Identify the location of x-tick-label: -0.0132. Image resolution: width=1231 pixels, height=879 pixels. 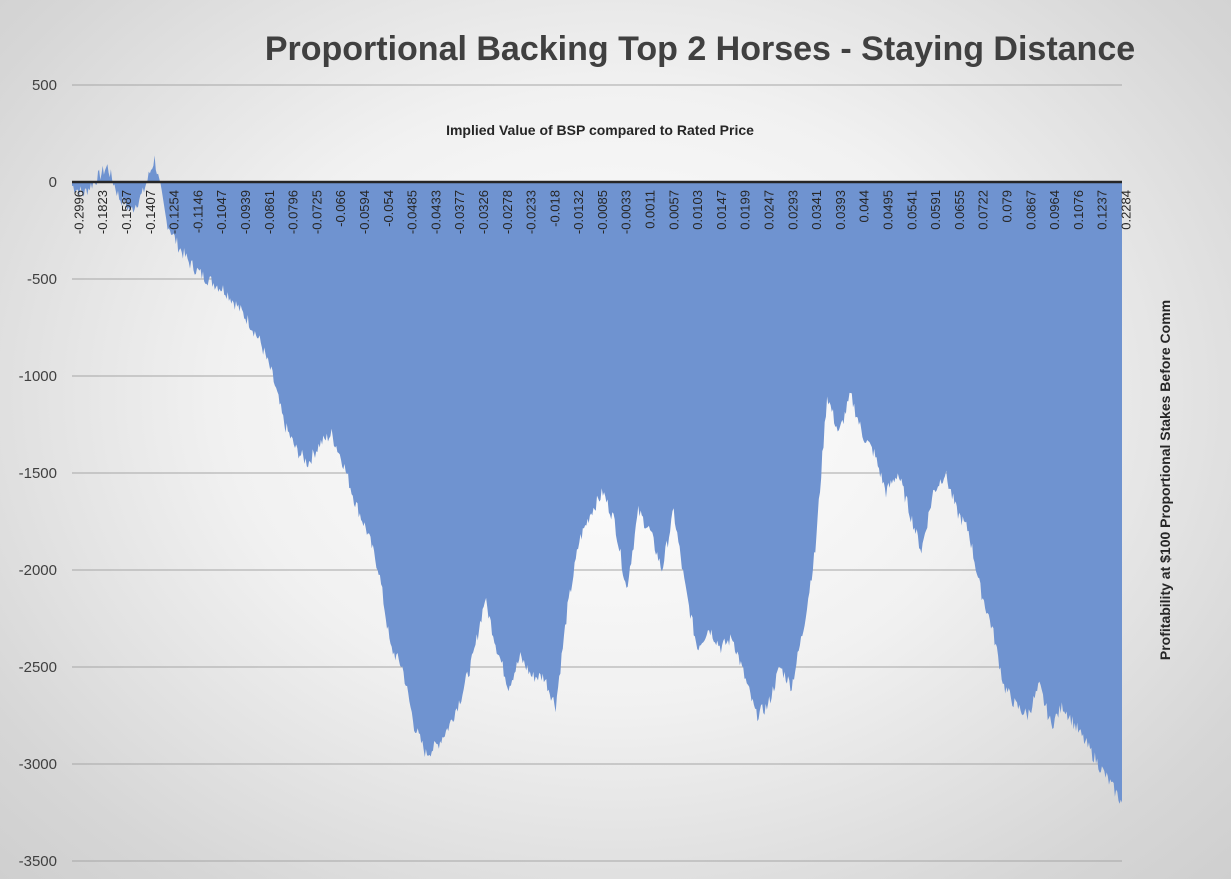
(578, 212).